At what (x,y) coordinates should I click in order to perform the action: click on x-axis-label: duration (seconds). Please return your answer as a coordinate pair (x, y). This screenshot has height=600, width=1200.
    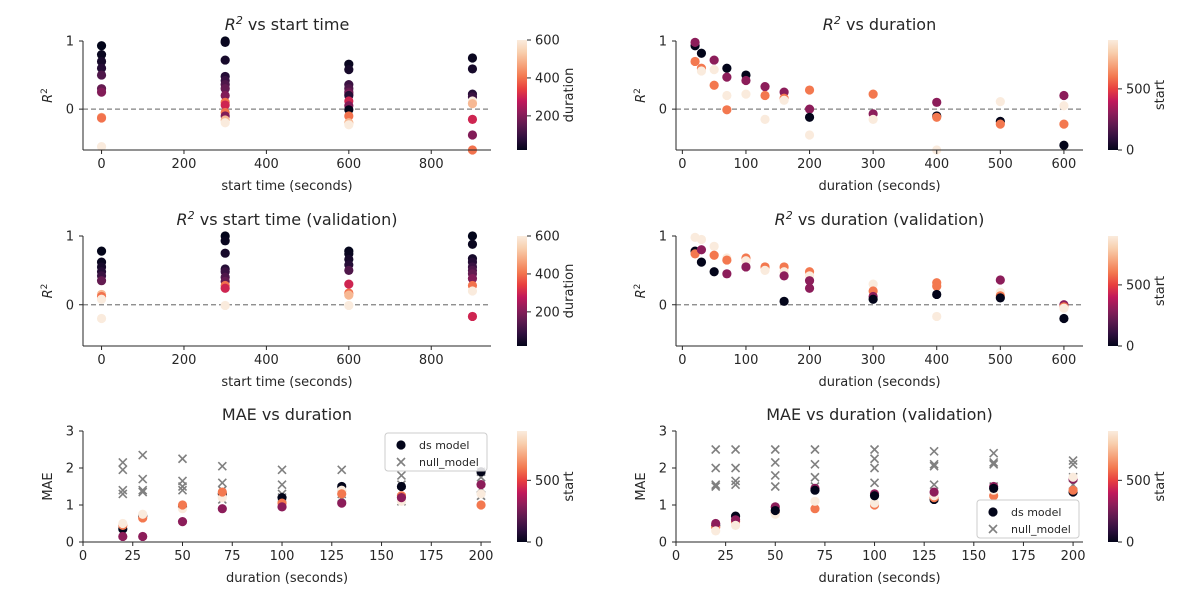
    Looking at the image, I should click on (879, 382).